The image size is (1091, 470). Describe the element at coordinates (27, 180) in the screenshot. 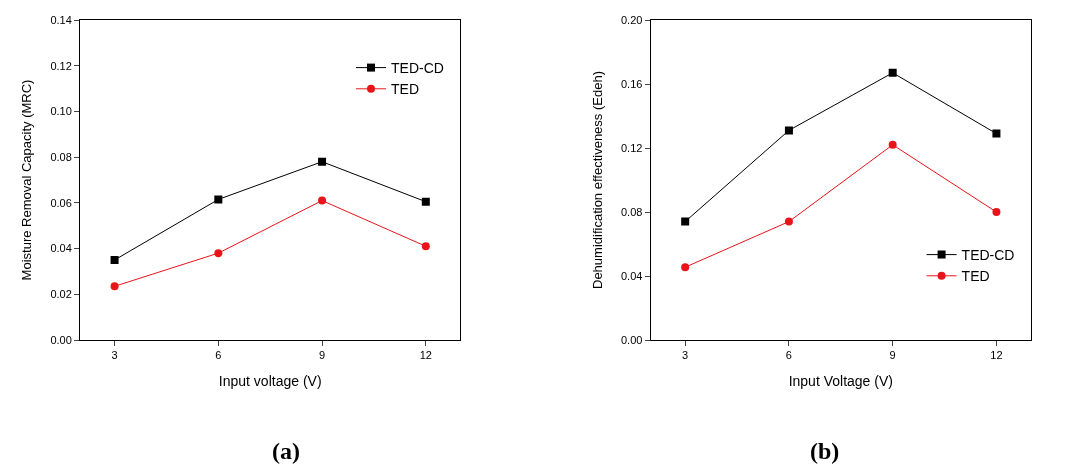

I see `y-axis-title: Moisture Removal Capacity (MRC)` at that location.